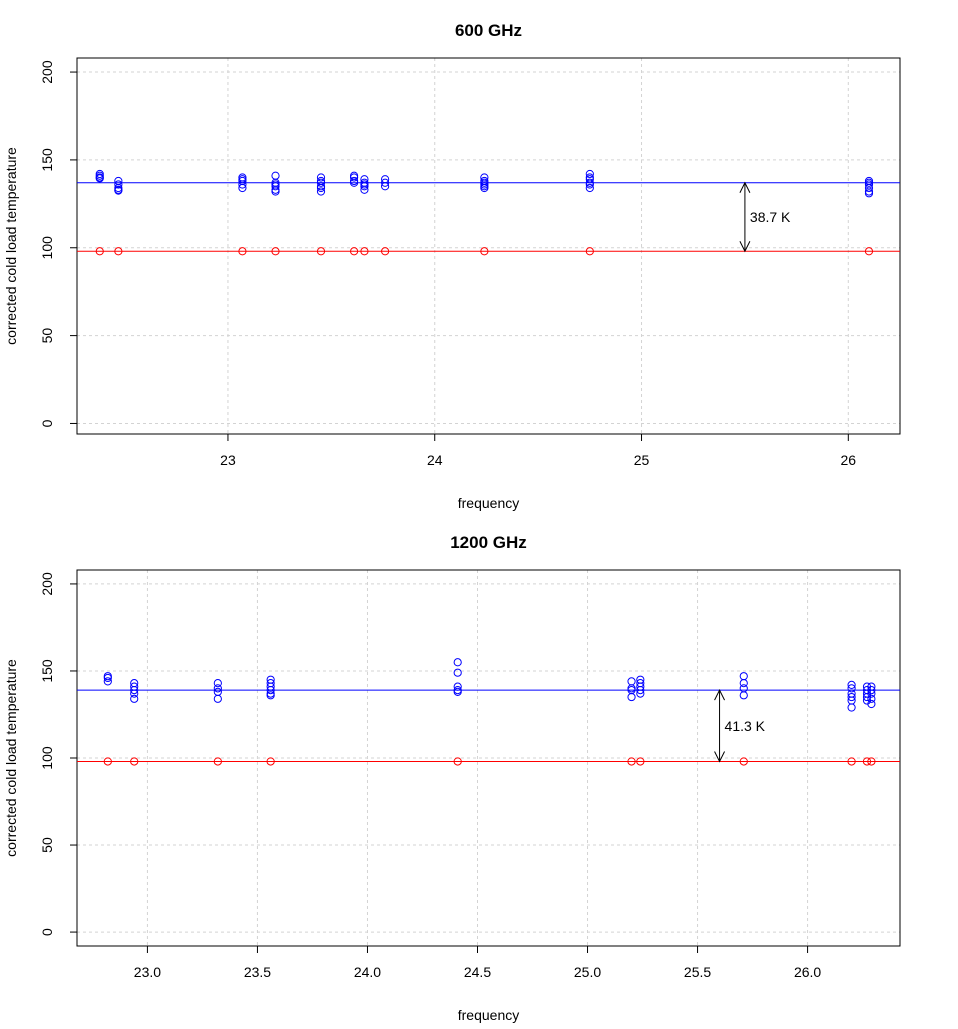  Describe the element at coordinates (228, 460) in the screenshot. I see `x-tick-label: 23` at that location.